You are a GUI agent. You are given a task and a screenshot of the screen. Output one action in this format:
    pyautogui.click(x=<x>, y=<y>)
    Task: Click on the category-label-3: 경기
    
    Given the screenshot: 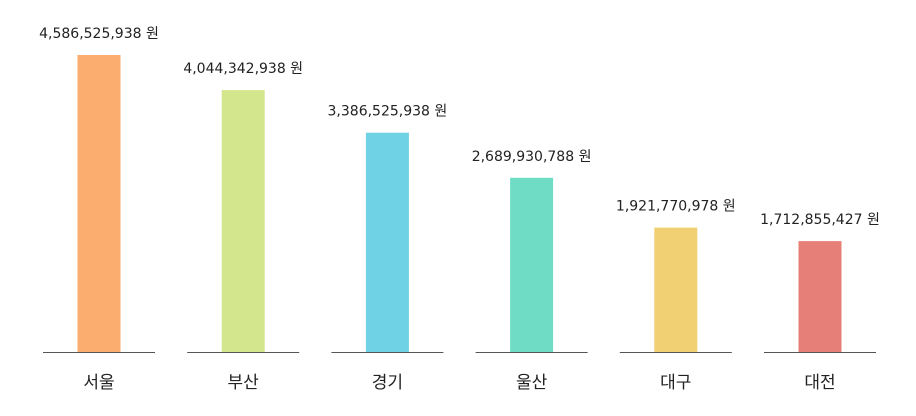 What is the action you would take?
    pyautogui.click(x=387, y=383)
    